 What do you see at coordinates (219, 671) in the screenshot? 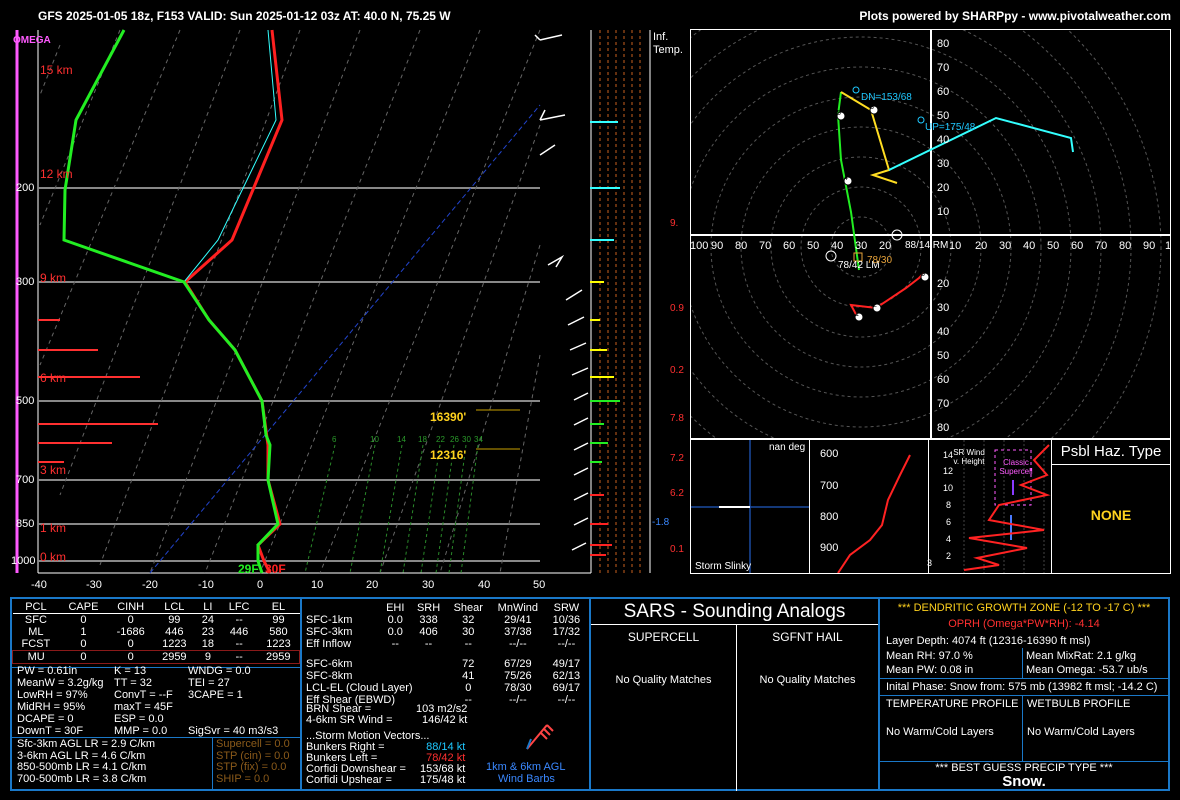
I see `index-wndg: WNDG = 0.0` at bounding box center [219, 671].